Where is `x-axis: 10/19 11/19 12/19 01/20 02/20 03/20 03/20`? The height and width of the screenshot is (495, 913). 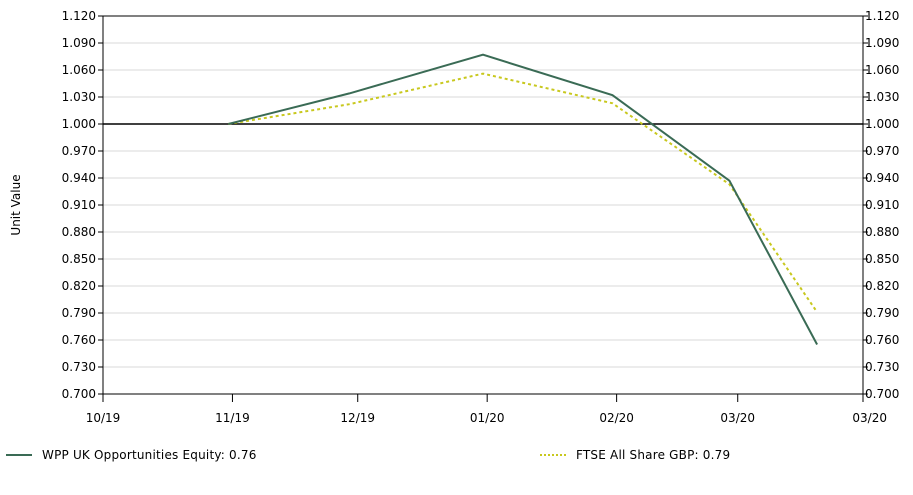
x-axis: 10/19 11/19 12/19 01/20 02/20 03/20 03/20 is located at coordinates (486, 409).